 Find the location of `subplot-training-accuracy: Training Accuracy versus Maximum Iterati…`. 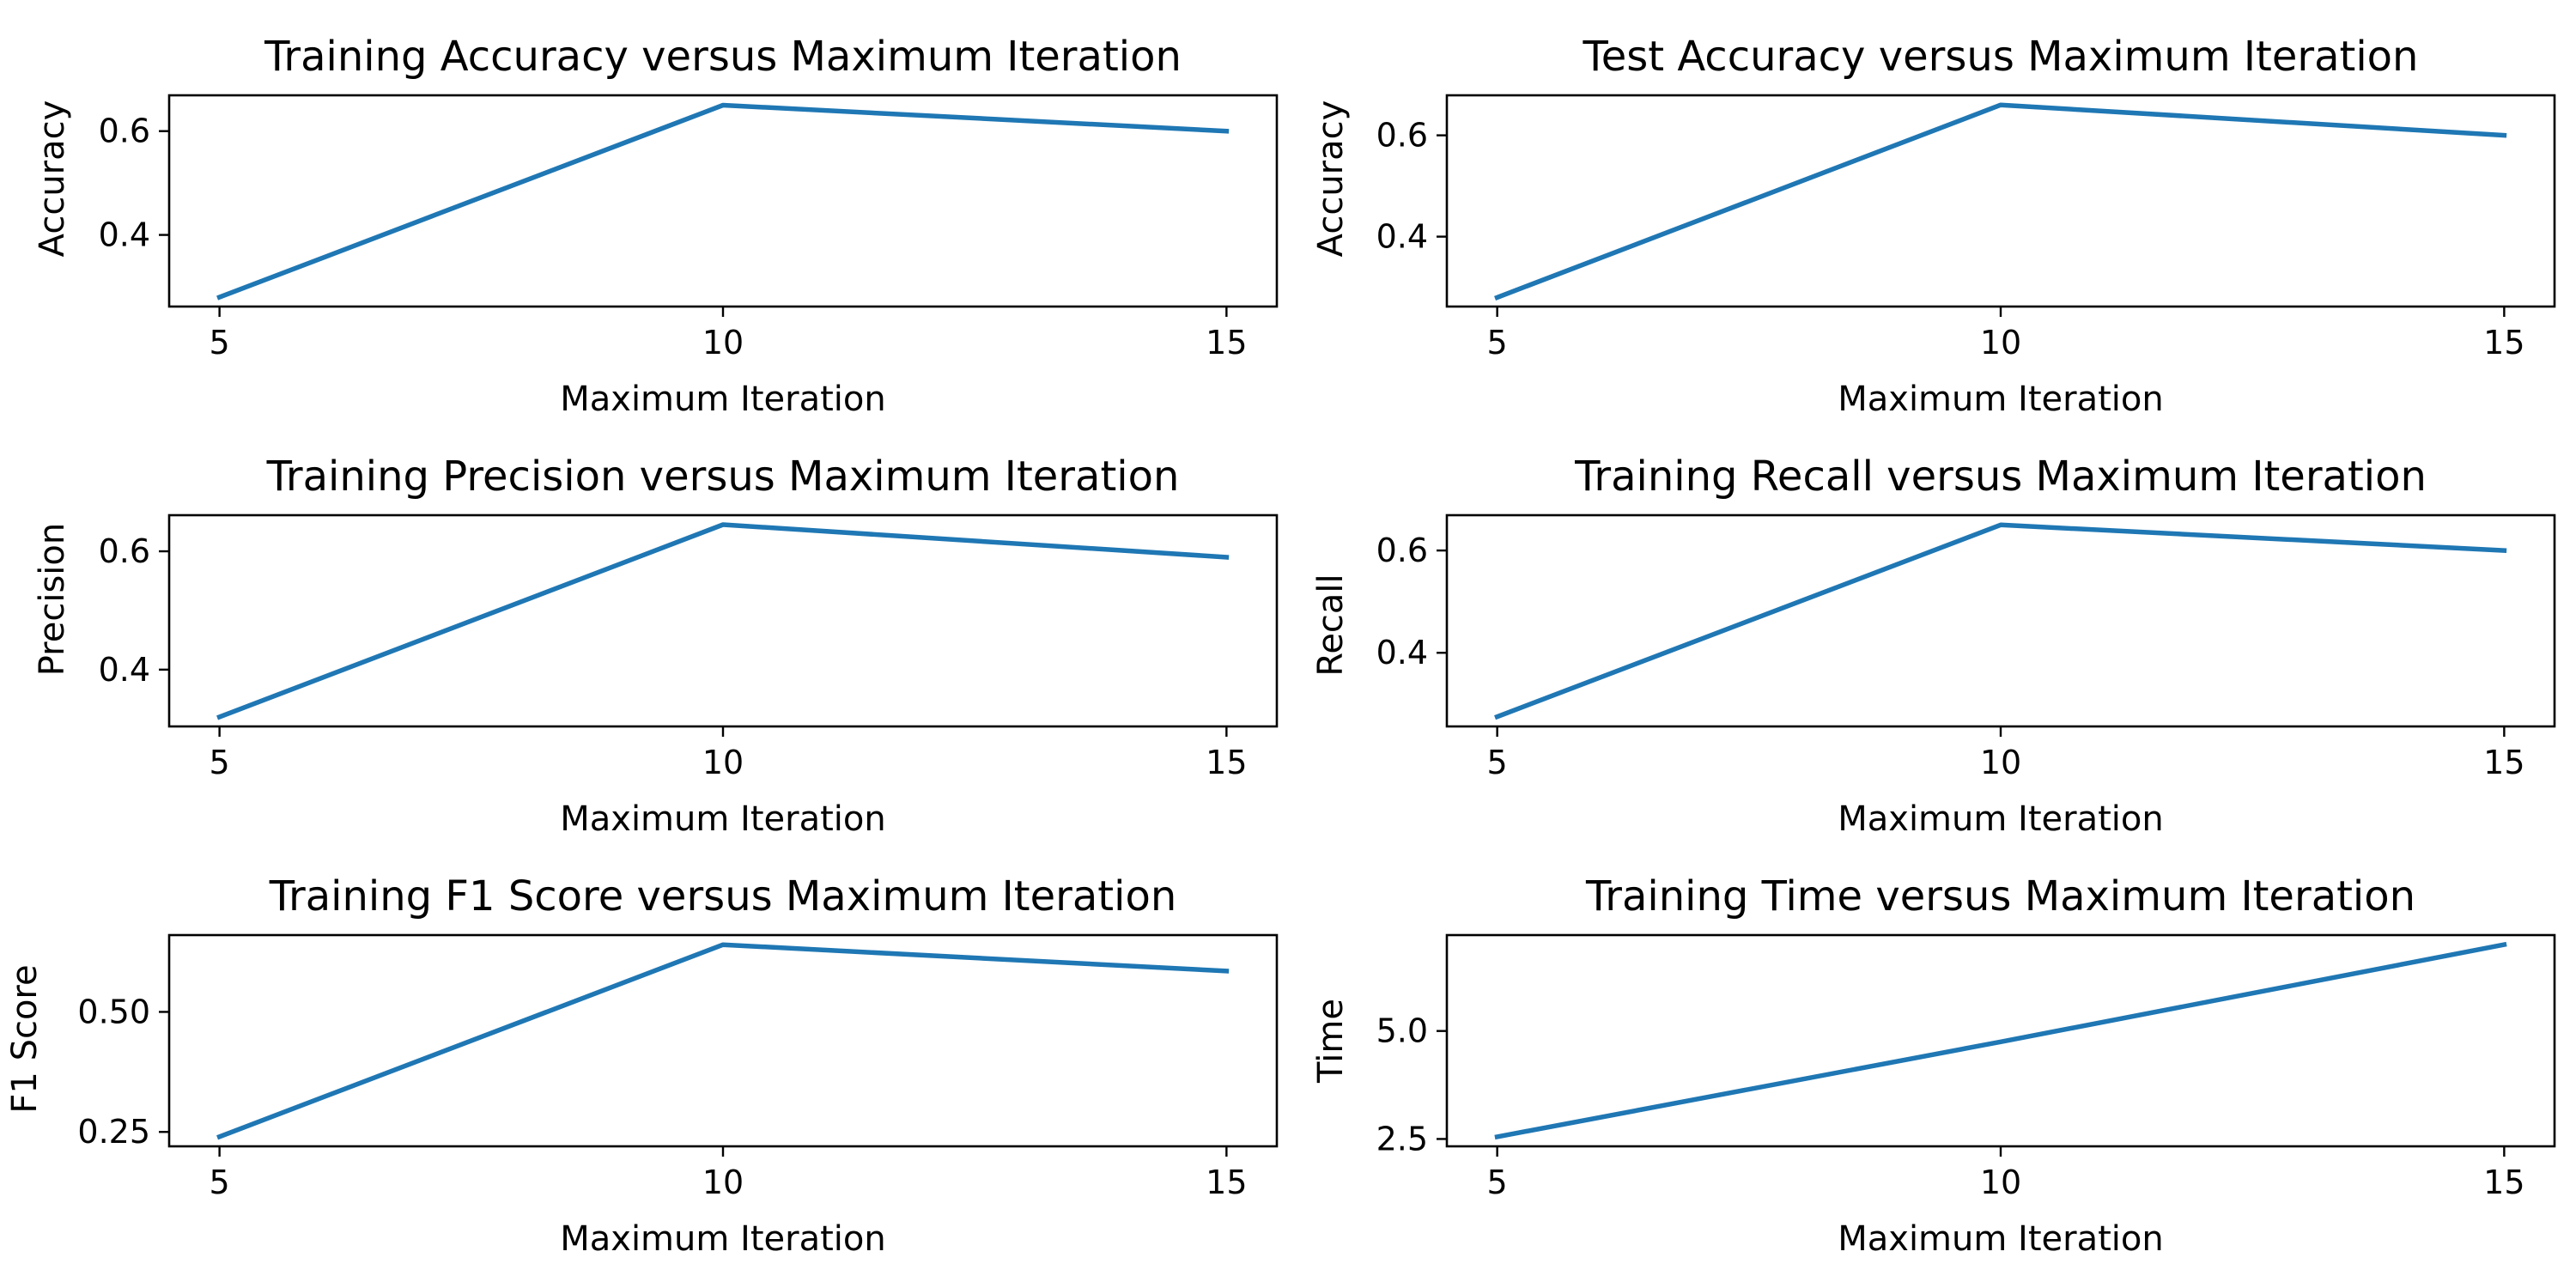

subplot-training-accuracy: Training Accuracy versus Maximum Iterati… is located at coordinates (656, 226).